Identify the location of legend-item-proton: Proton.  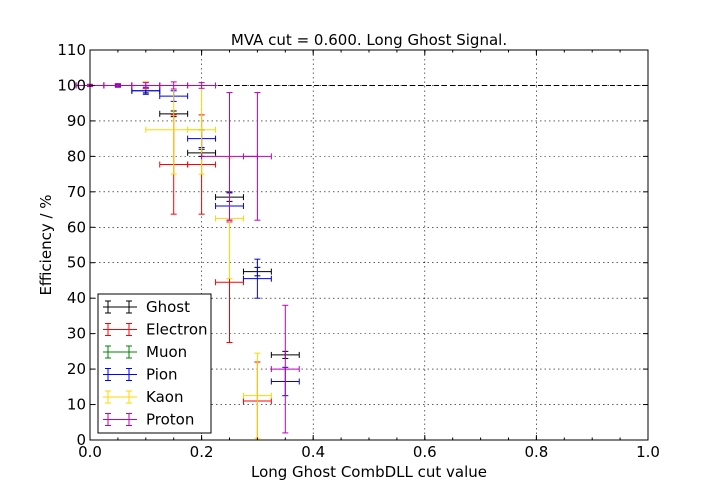
(148, 420).